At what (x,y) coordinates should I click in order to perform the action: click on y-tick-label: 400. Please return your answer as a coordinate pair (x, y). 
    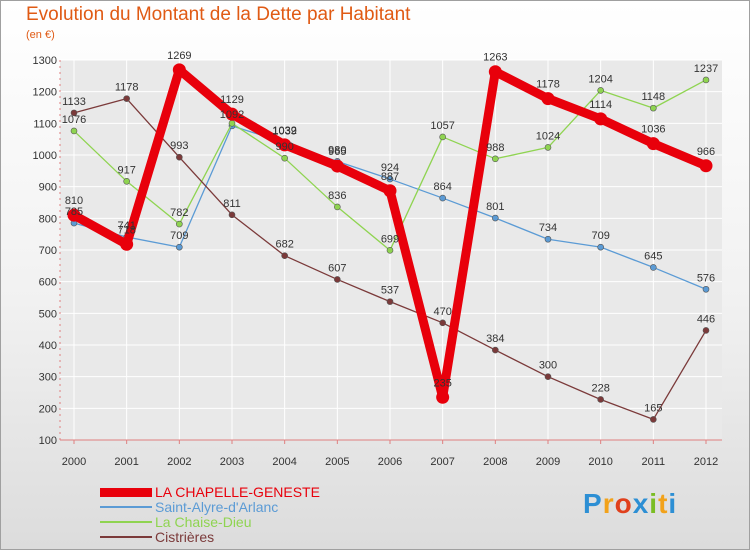
    Looking at the image, I should click on (48, 346).